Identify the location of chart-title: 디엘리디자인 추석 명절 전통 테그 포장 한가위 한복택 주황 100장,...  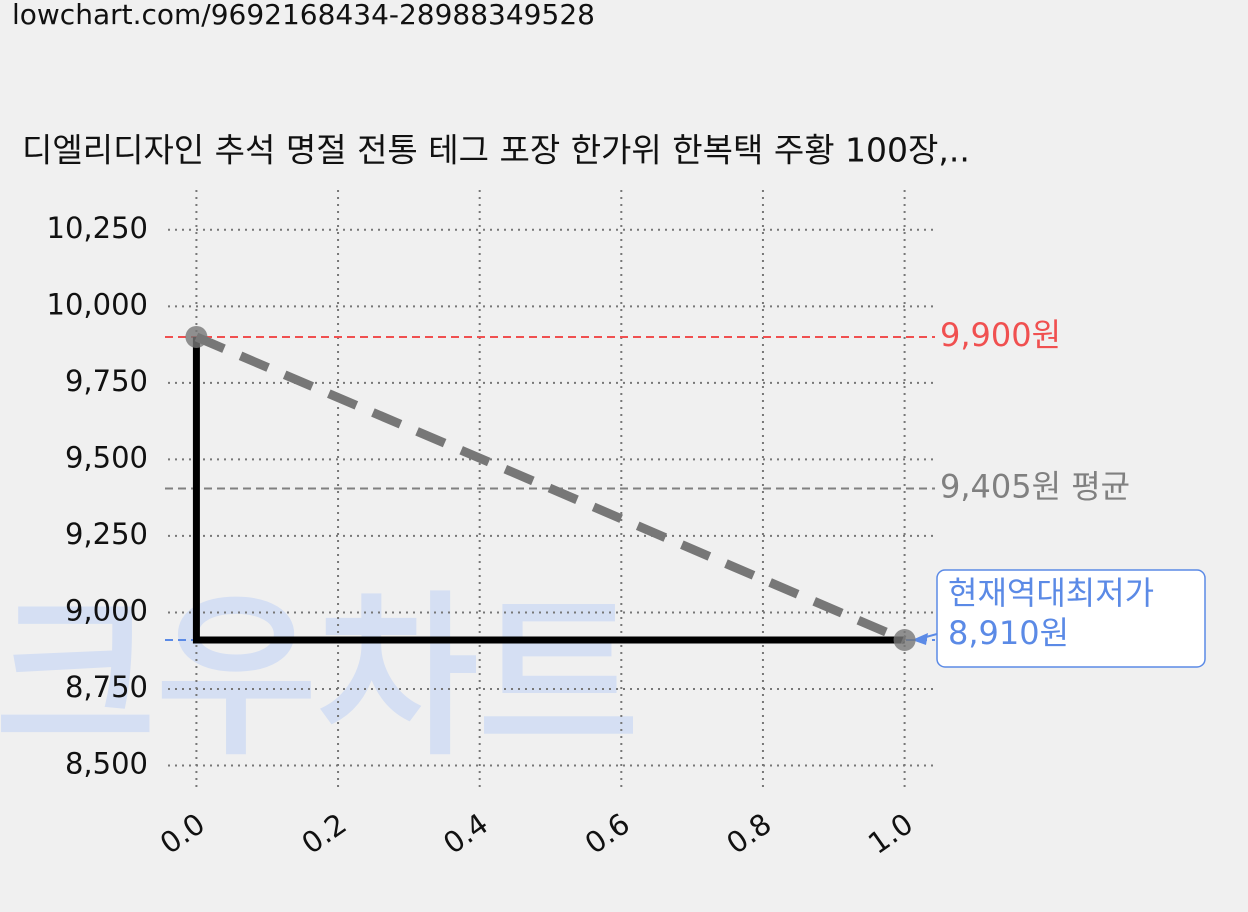
(496, 150).